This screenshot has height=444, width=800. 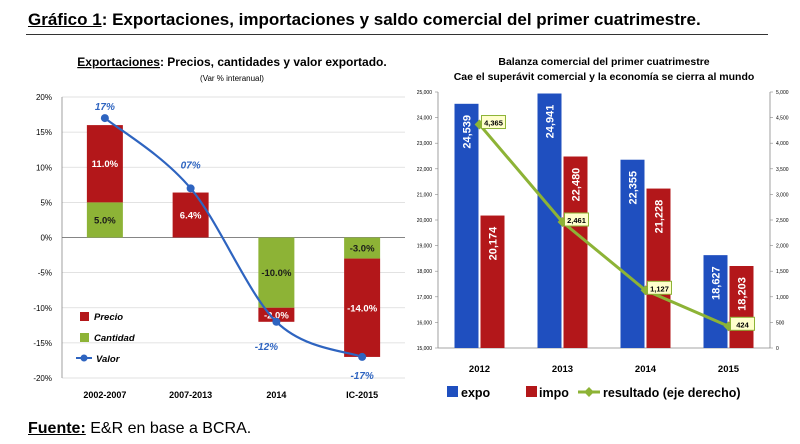 What do you see at coordinates (276, 395) in the screenshot?
I see `exports-x-tick-label: 2014` at bounding box center [276, 395].